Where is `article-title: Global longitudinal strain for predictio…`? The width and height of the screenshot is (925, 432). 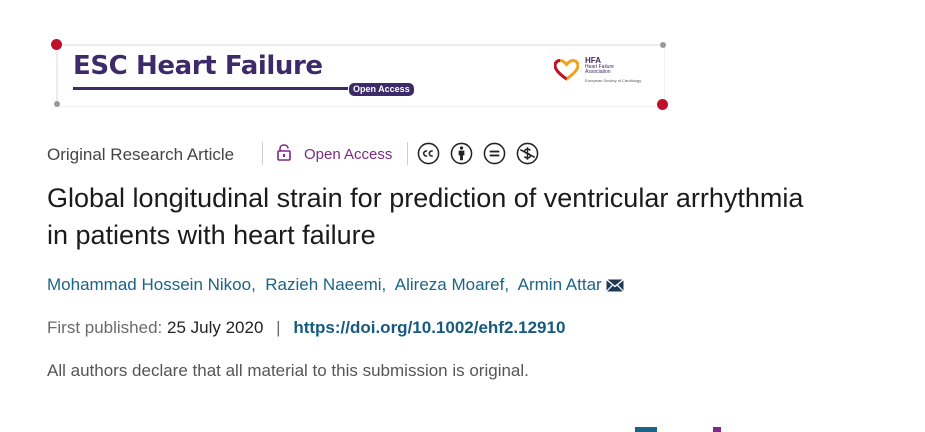 article-title: Global longitudinal strain for predictio… is located at coordinates (425, 216).